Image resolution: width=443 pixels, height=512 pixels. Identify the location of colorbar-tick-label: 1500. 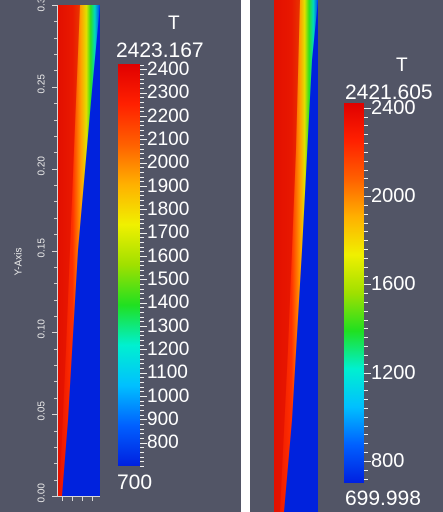
(168, 279).